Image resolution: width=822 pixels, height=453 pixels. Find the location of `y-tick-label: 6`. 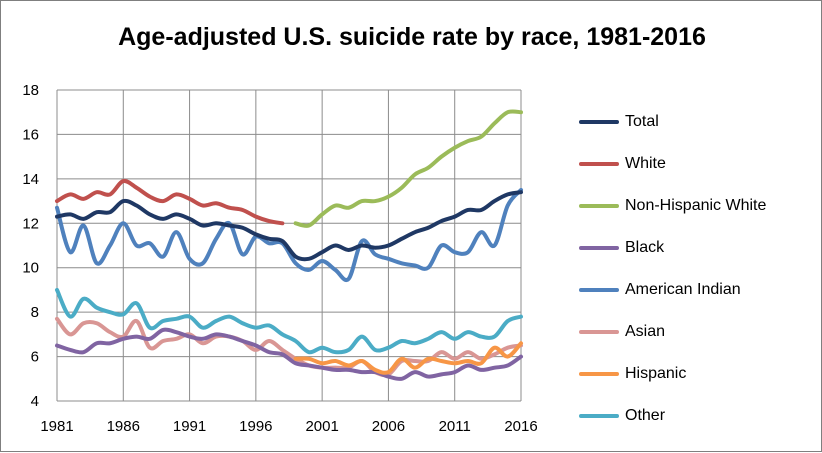

y-tick-label: 6 is located at coordinates (35, 357).